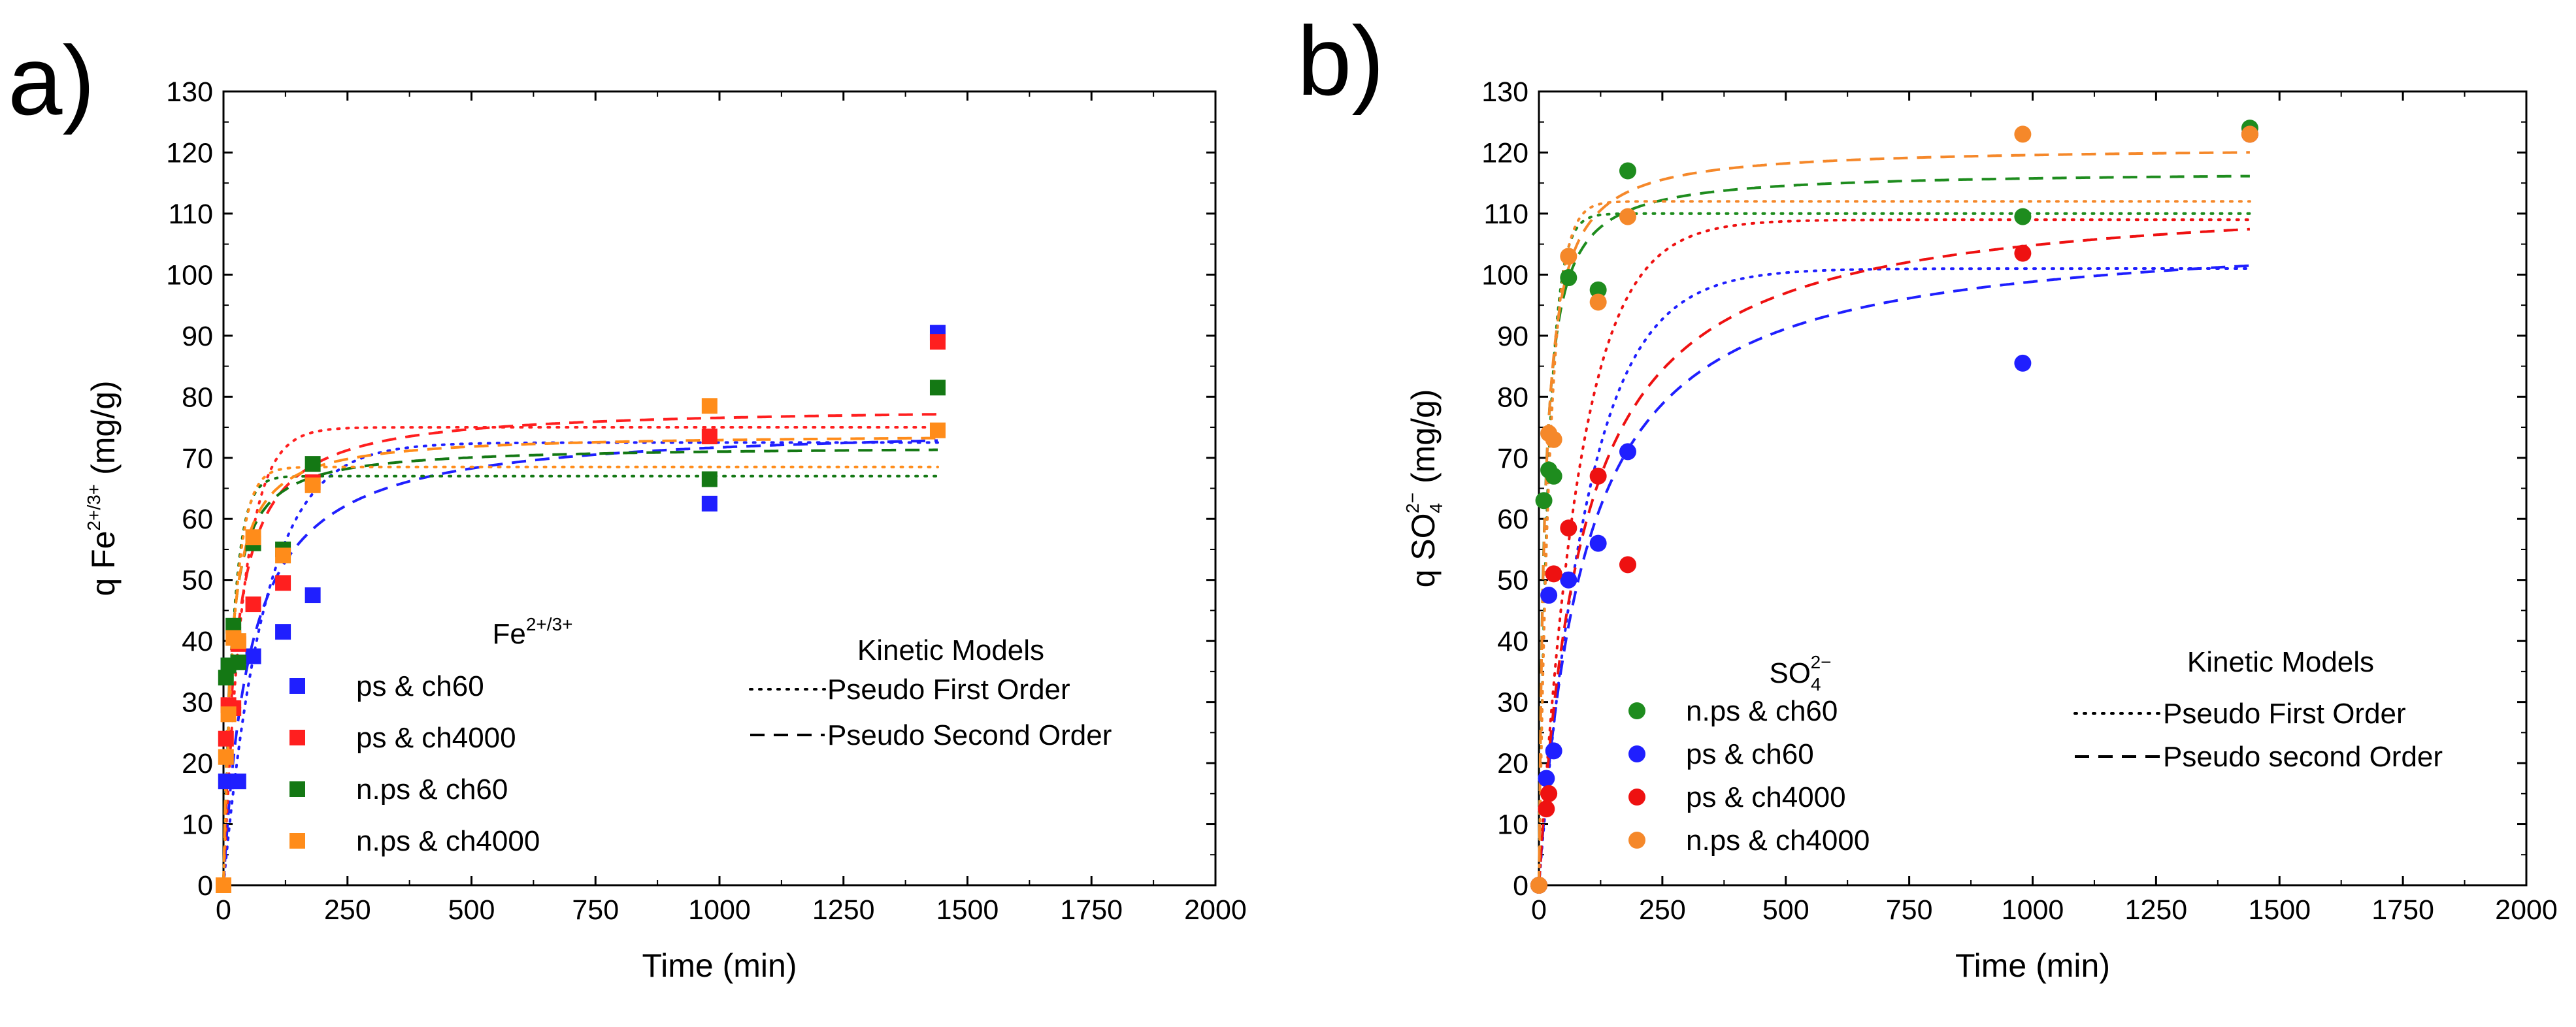 This screenshot has width=2576, height=1027. I want to click on legend-title-base: Fe, so click(509, 634).